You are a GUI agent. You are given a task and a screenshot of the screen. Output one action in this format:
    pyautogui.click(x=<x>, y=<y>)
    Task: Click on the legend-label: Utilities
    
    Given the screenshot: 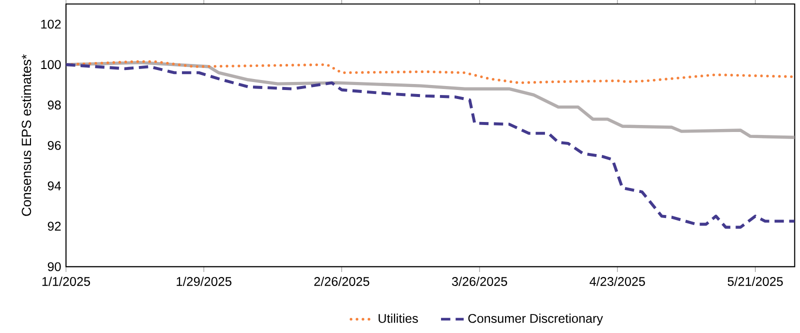 What is the action you would take?
    pyautogui.click(x=398, y=318)
    